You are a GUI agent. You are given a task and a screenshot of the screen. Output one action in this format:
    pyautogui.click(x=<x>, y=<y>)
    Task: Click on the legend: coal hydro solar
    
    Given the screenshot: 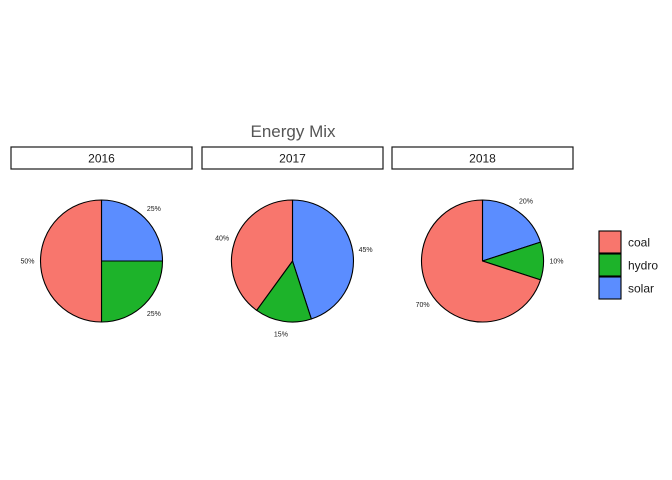 What is the action you would take?
    pyautogui.click(x=628, y=265)
    